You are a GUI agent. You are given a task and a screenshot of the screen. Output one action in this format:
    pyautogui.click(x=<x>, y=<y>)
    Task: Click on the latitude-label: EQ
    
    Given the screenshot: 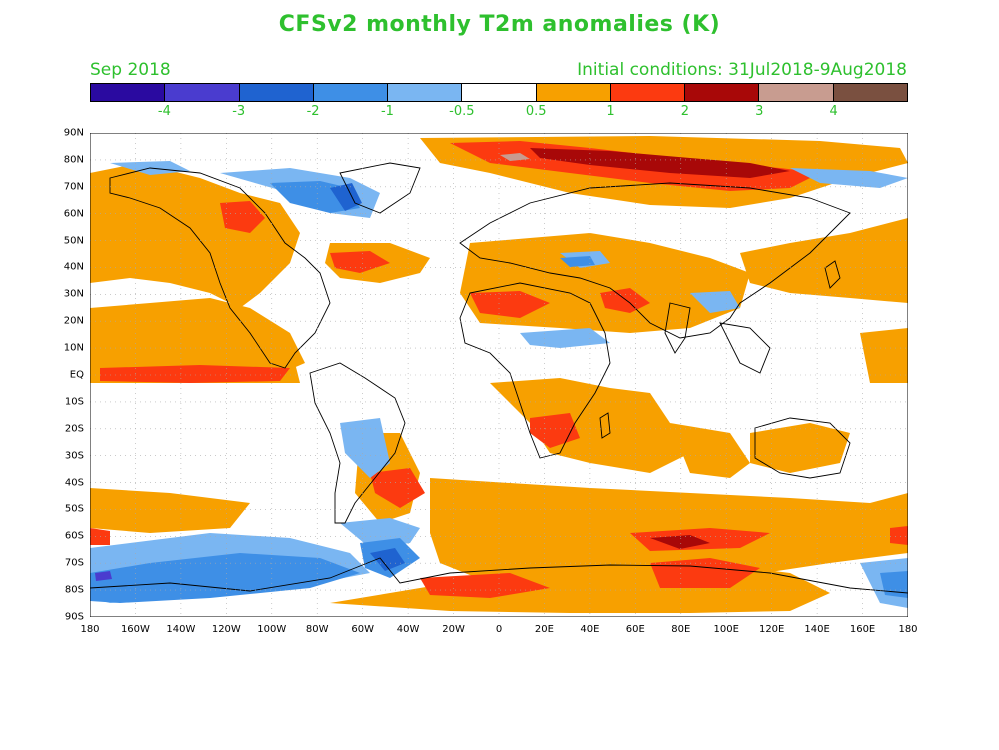 What is the action you would take?
    pyautogui.click(x=76, y=375)
    